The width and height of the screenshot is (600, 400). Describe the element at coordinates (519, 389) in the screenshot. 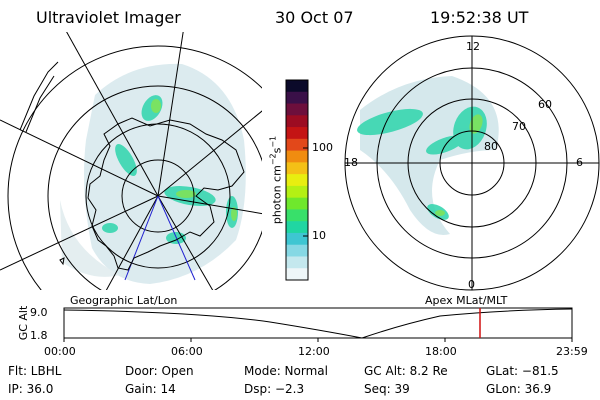

I see `glon-info: GLon: 36.9` at that location.